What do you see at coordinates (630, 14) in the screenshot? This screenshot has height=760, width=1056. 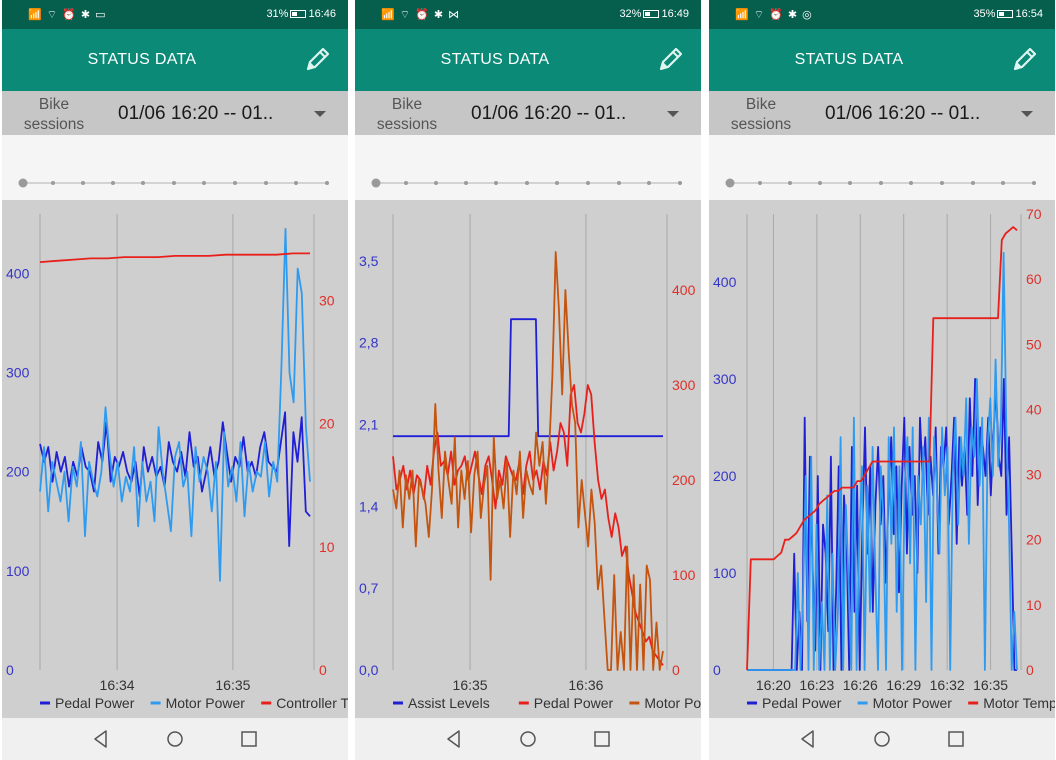 I see `battery-percent: 32%` at bounding box center [630, 14].